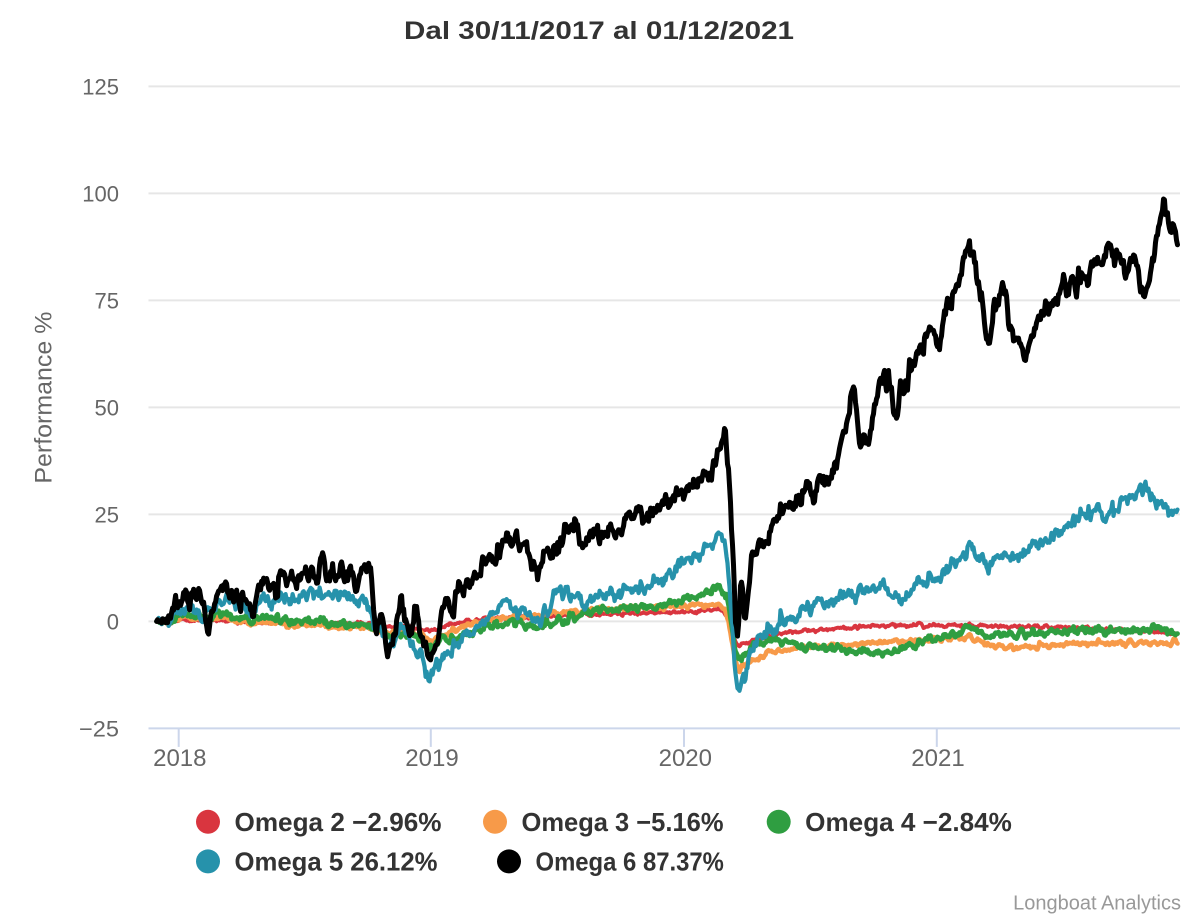  Describe the element at coordinates (99, 728) in the screenshot. I see `svg-text: −25` at that location.